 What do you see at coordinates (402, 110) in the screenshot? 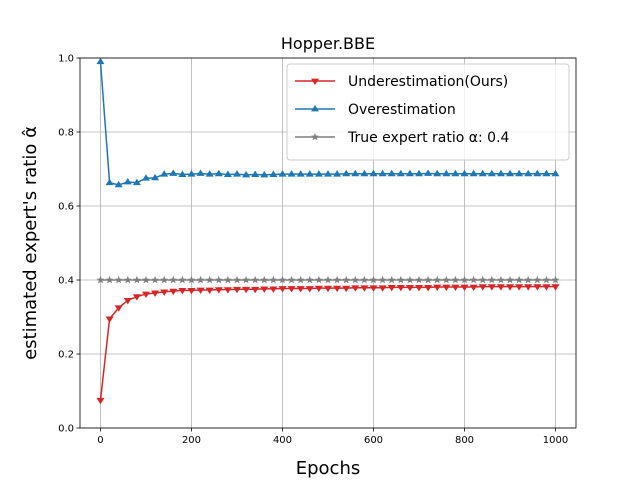
I see `legend-label: Overestimation` at bounding box center [402, 110].